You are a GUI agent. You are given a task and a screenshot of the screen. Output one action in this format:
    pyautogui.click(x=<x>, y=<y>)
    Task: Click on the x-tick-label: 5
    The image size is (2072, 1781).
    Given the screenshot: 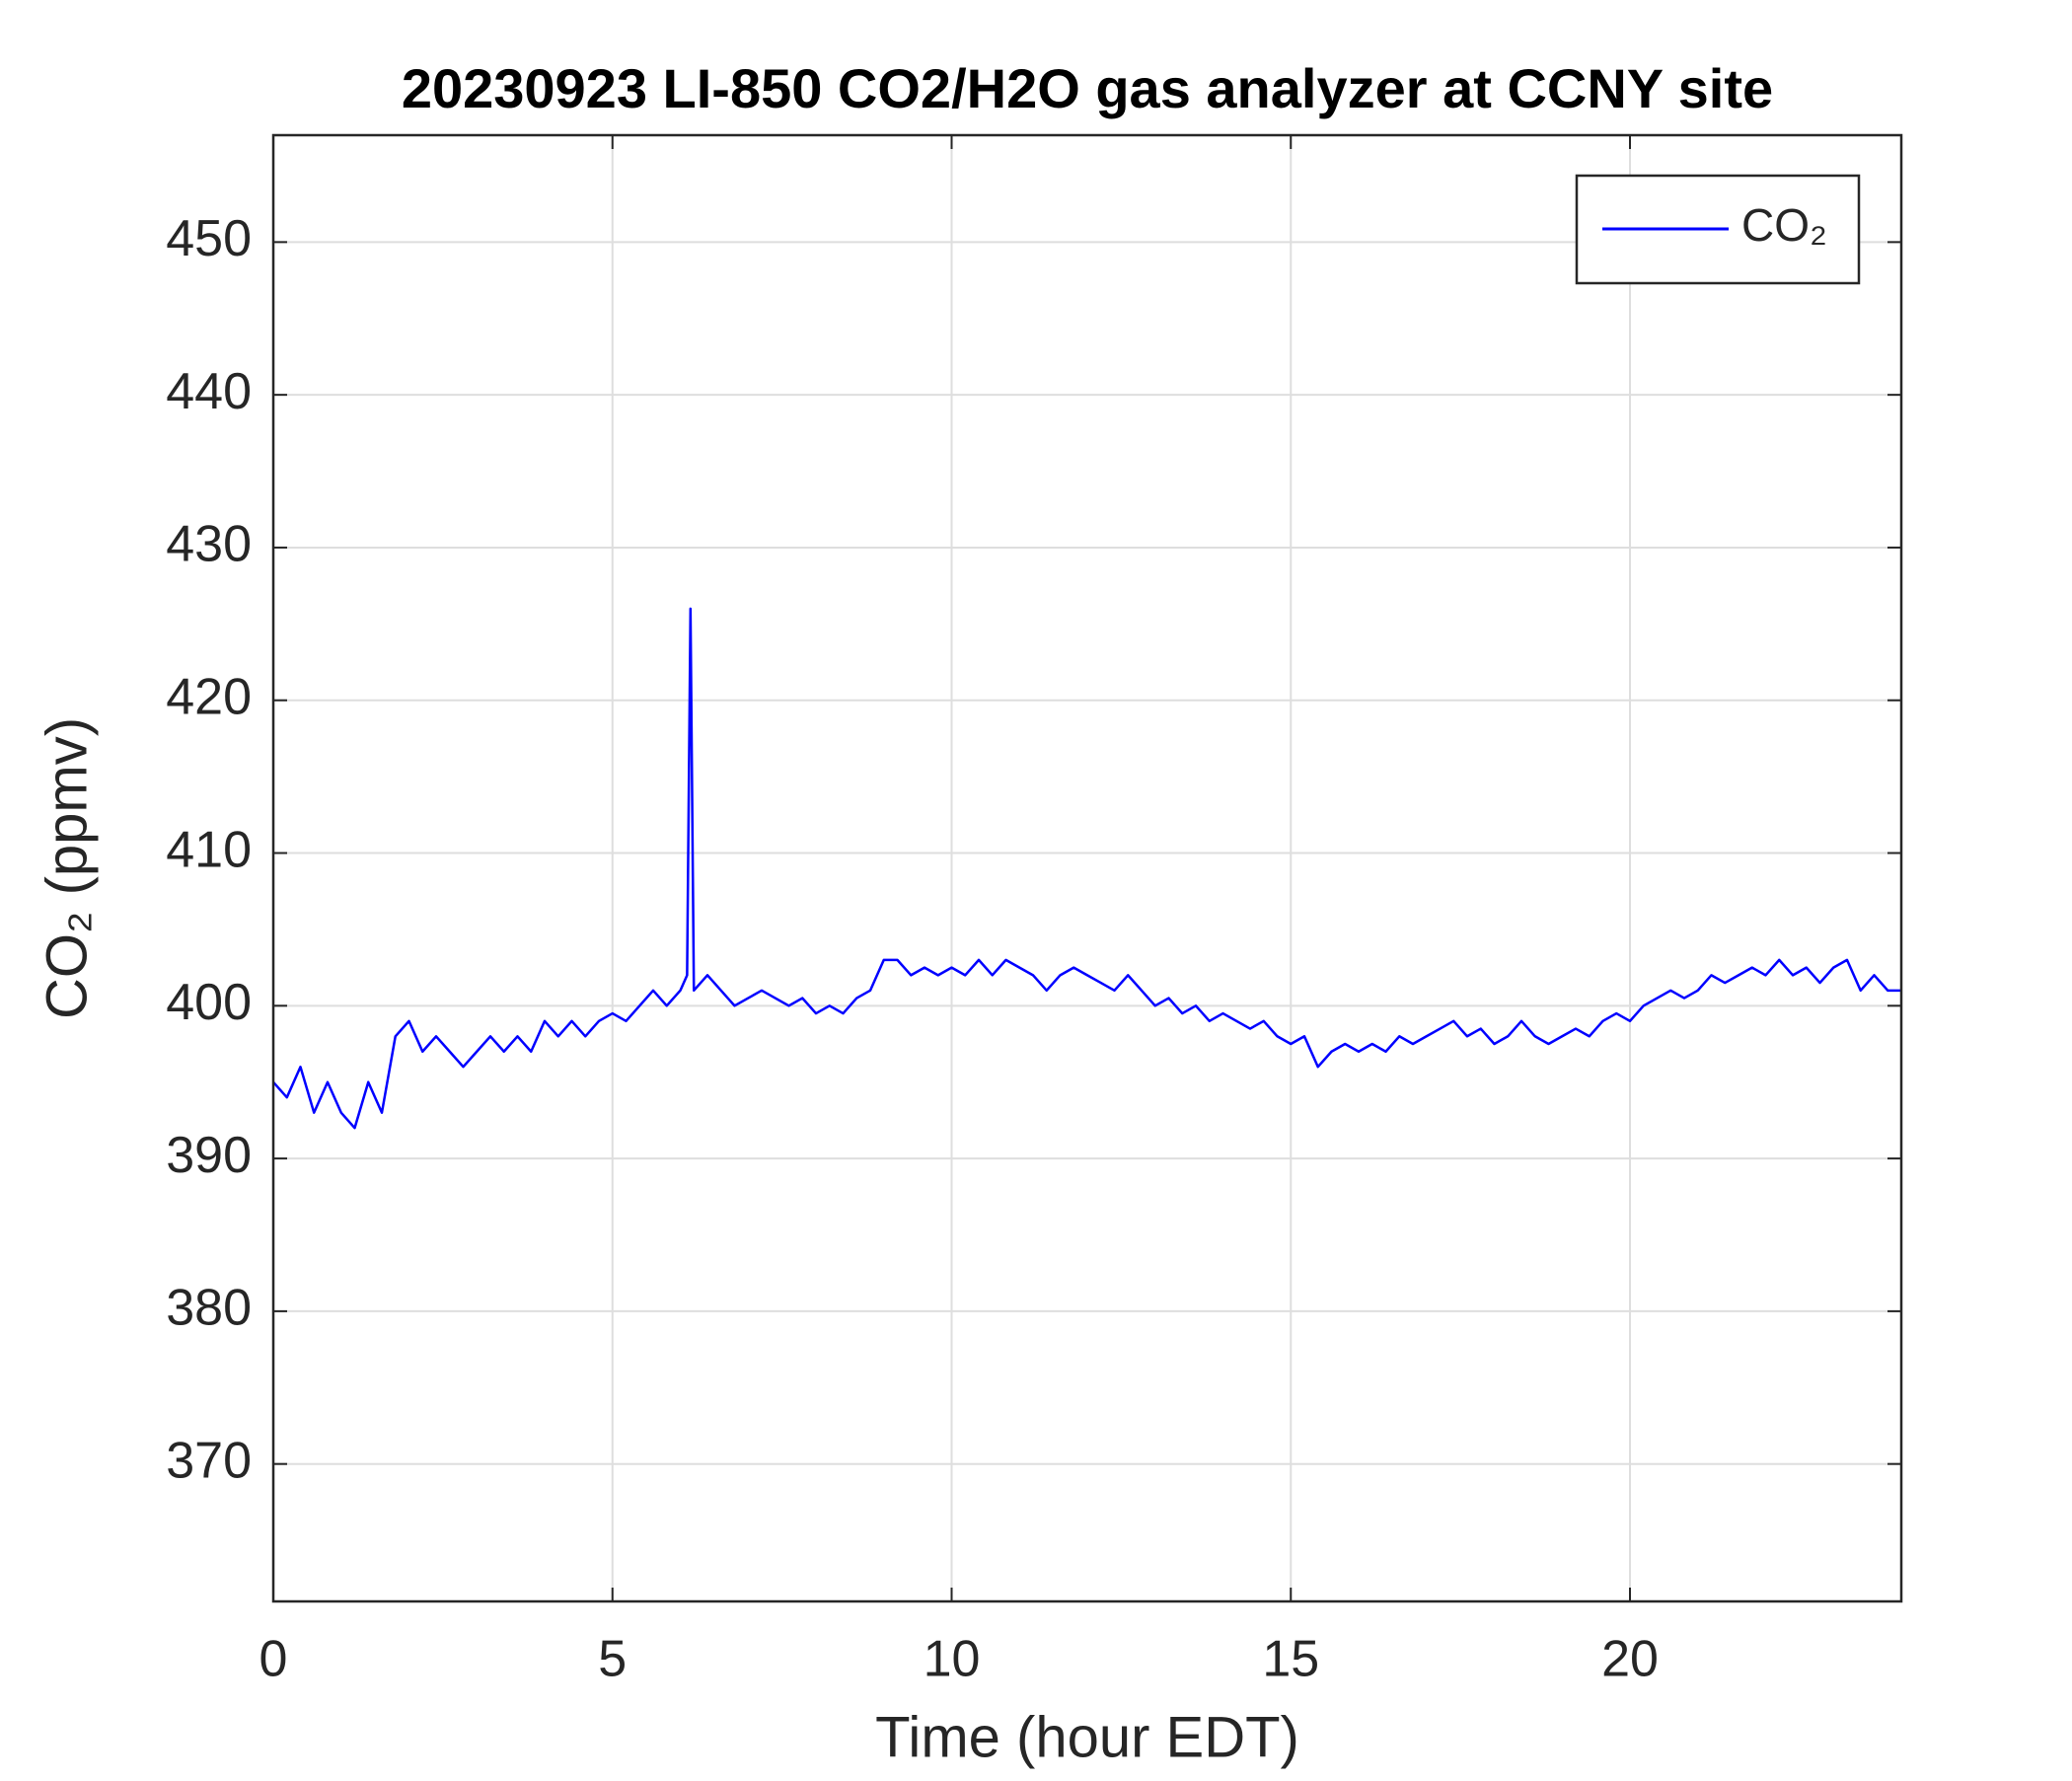 What is the action you would take?
    pyautogui.click(x=613, y=1659)
    